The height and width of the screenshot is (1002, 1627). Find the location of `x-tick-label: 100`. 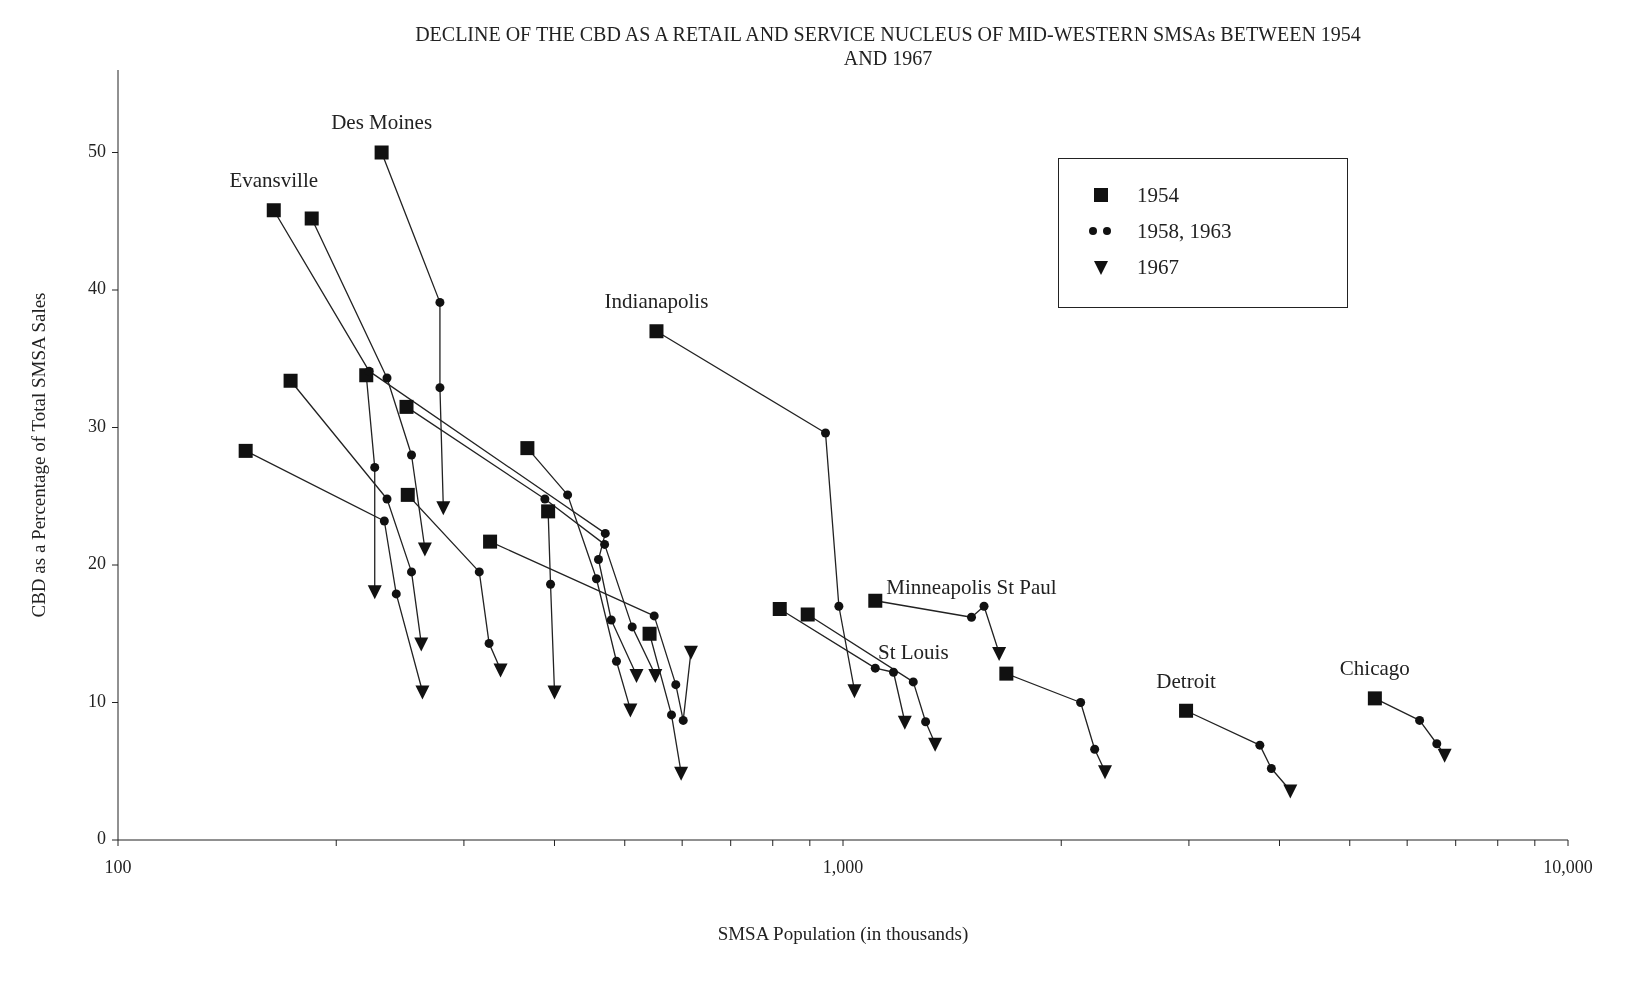

x-tick-label: 100 is located at coordinates (118, 866).